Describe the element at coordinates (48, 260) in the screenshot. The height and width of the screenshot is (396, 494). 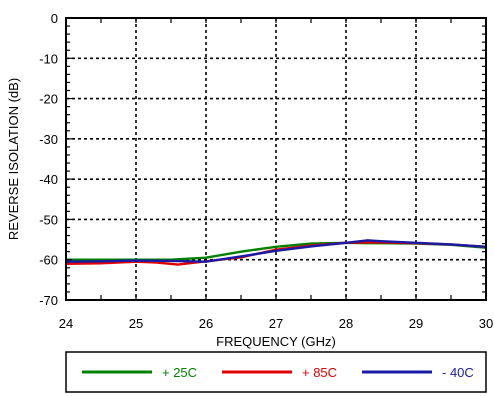
I see `y-tick-label: -60` at that location.